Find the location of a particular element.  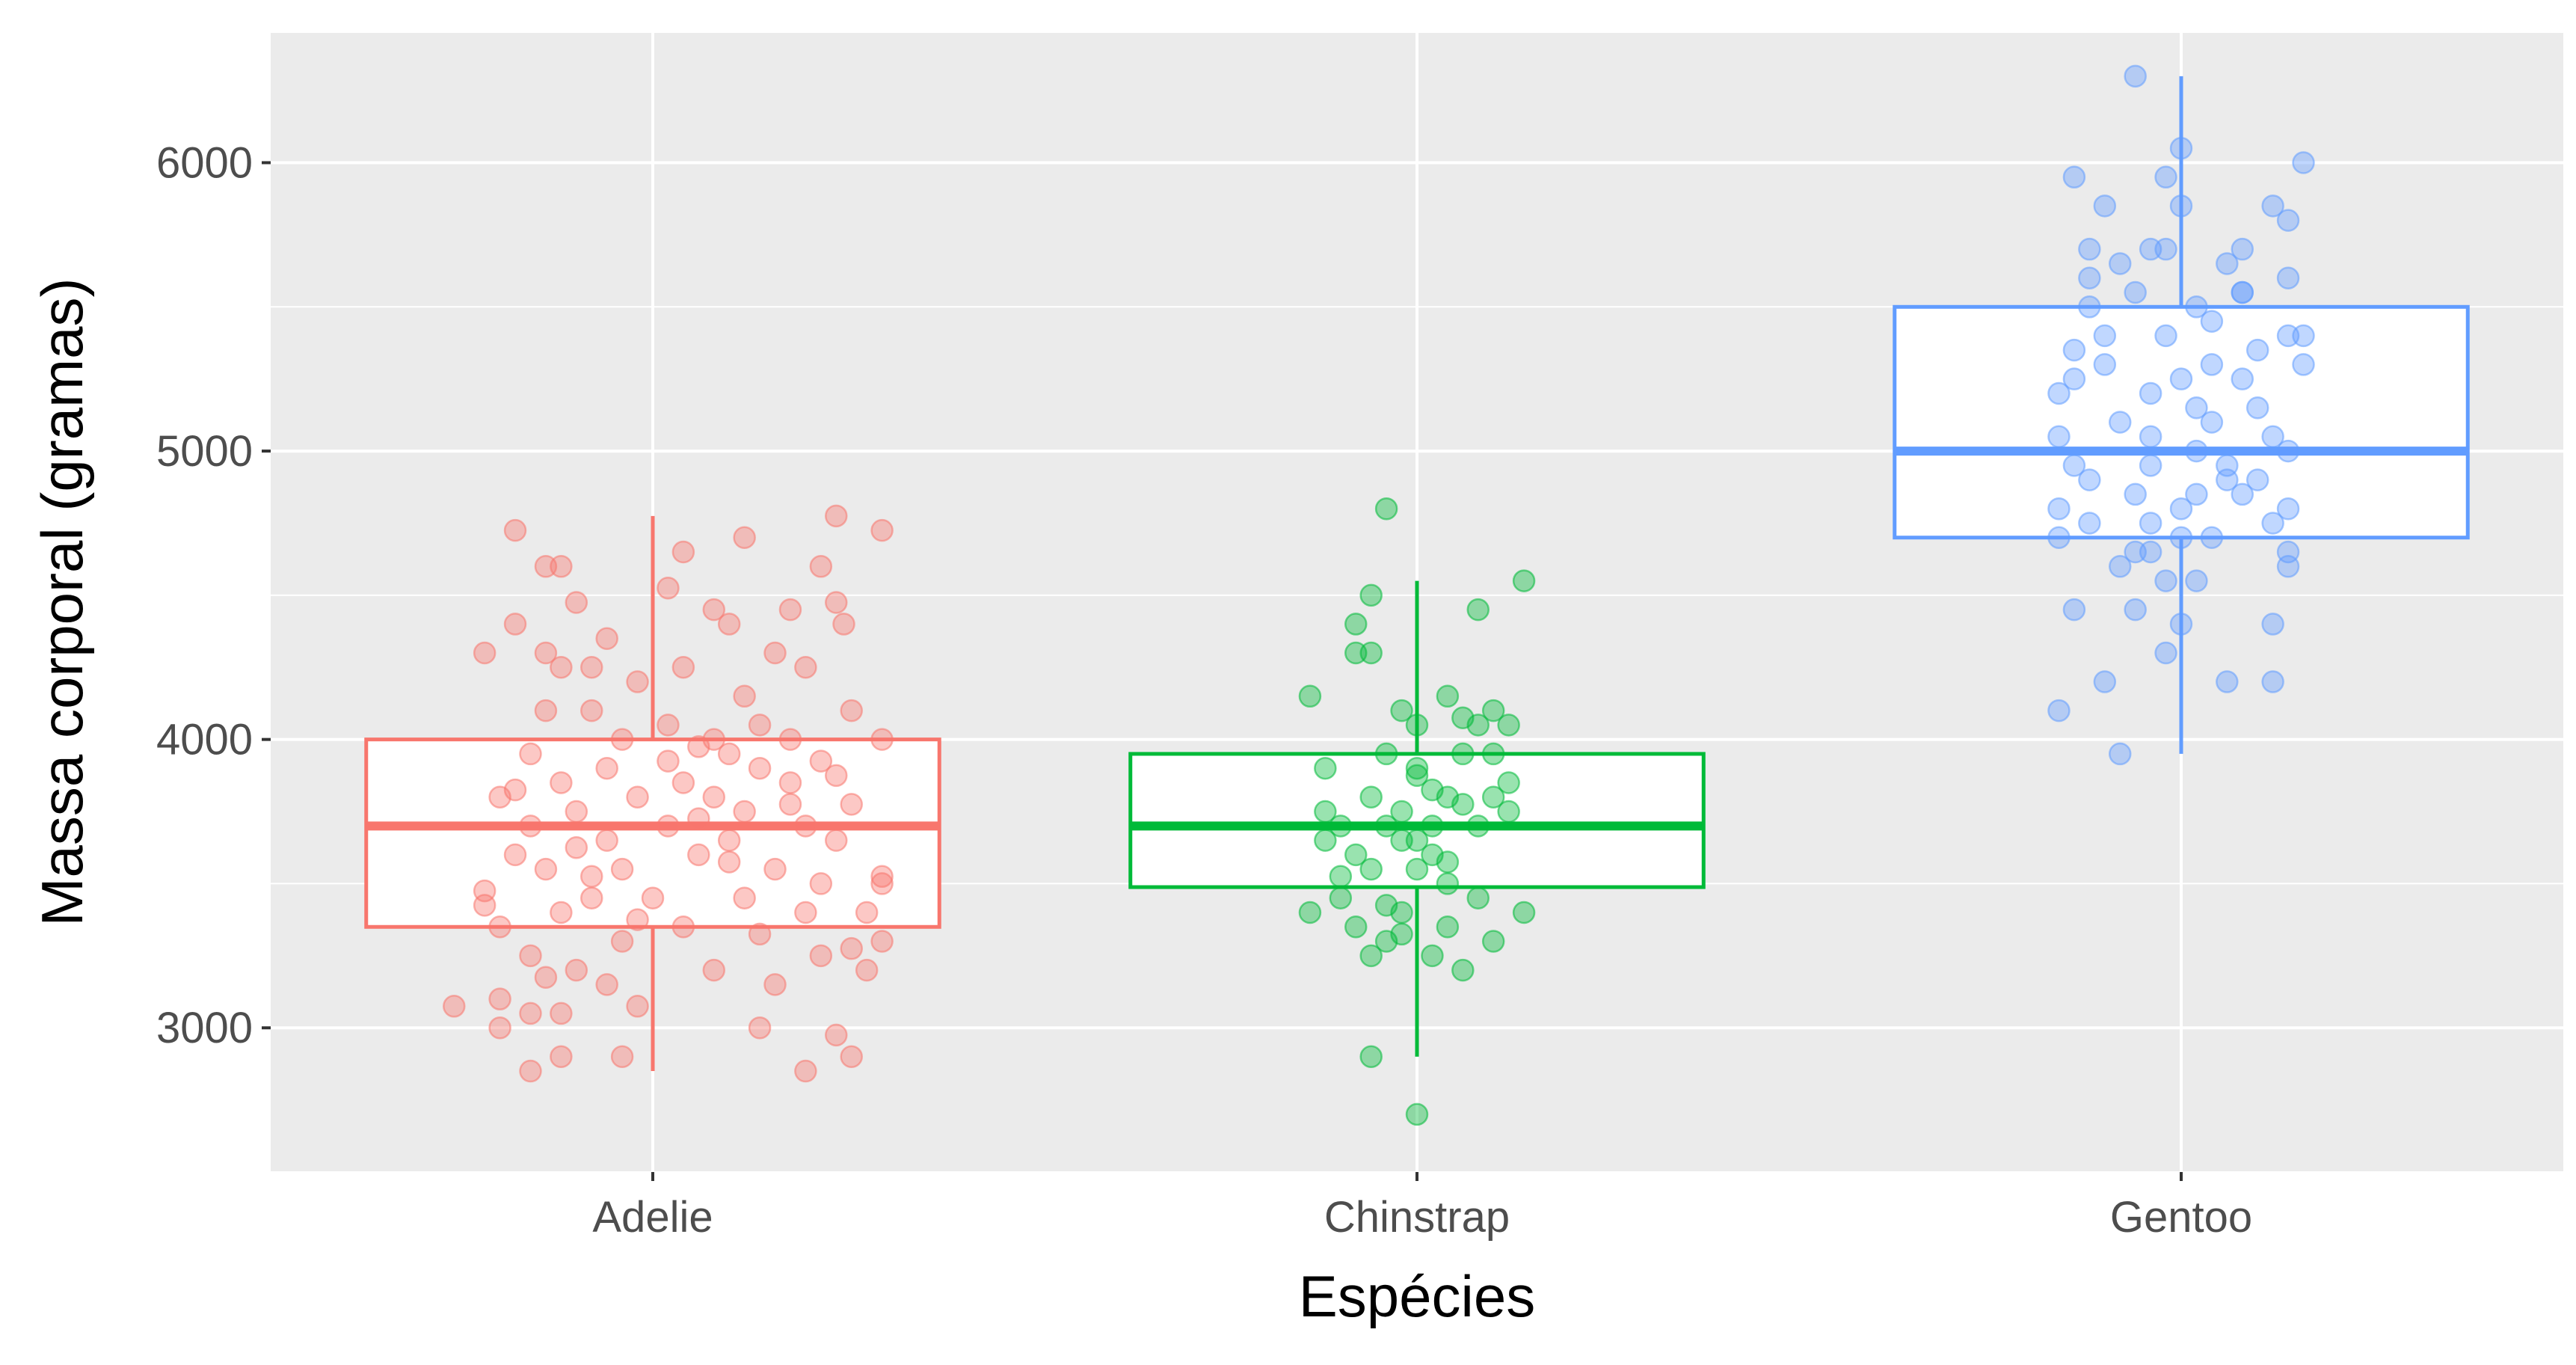

y-axis-title: Massa corporal (gramas) is located at coordinates (62, 602).